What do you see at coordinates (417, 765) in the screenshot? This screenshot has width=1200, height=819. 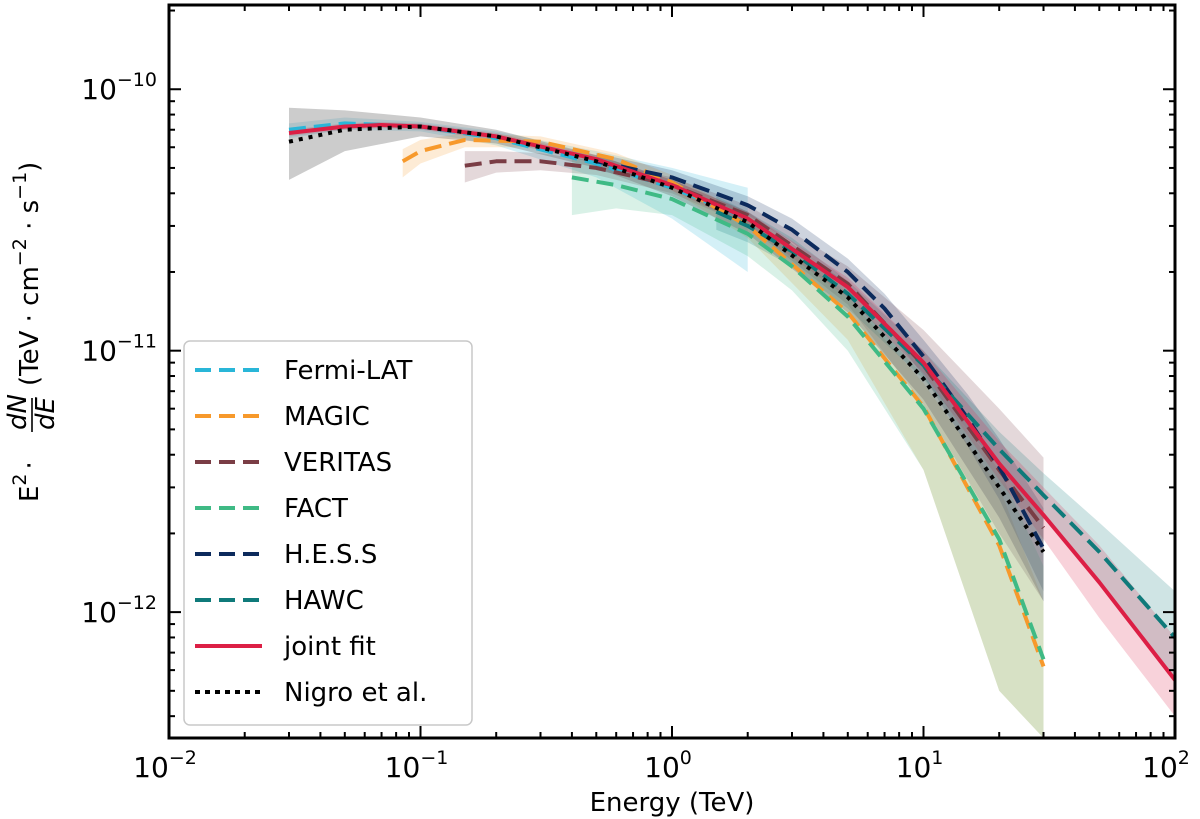 I see `x-tick-label: 10⁻¹` at bounding box center [417, 765].